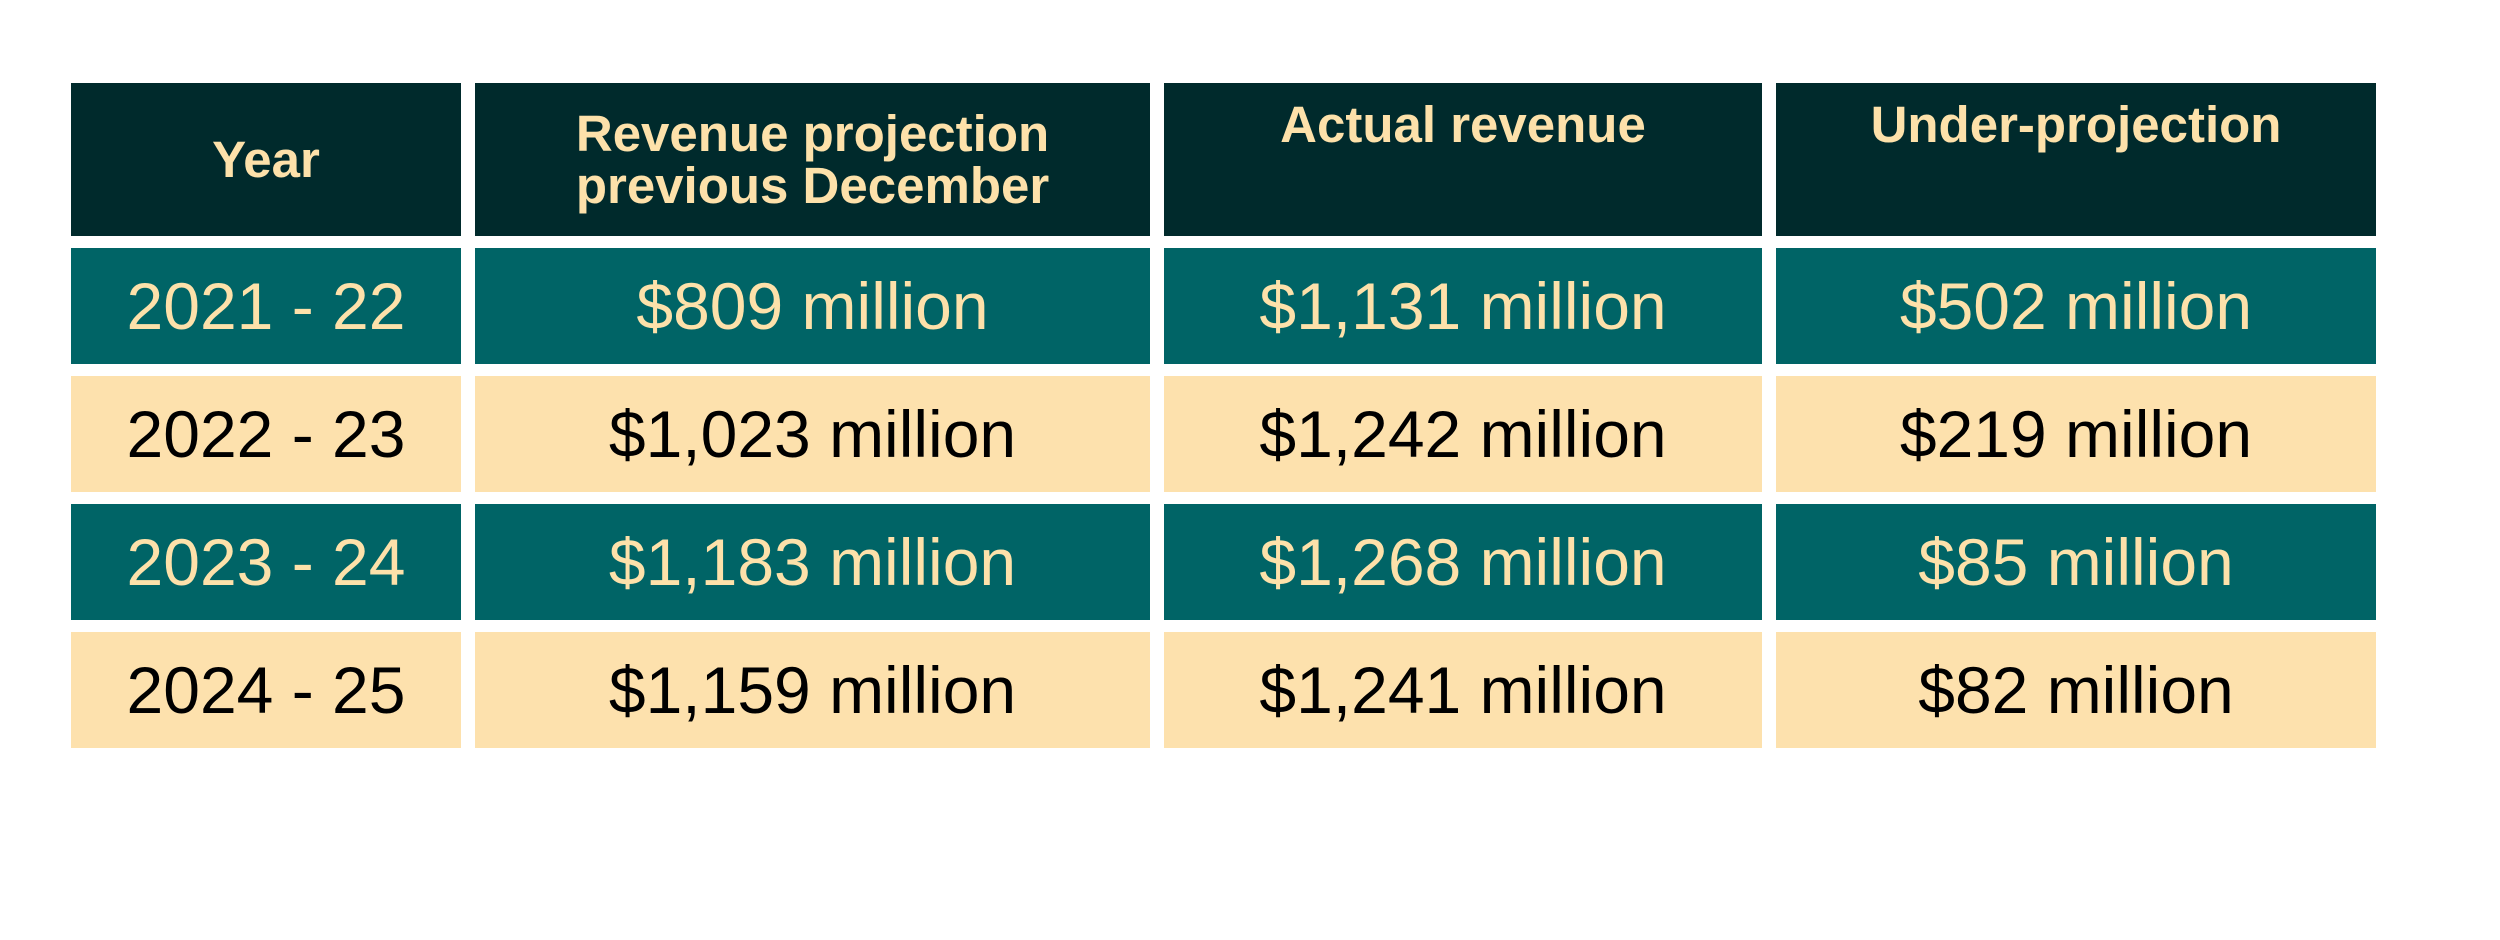 The image size is (2500, 940). What do you see at coordinates (2076, 306) in the screenshot?
I see `table-cell: $502 million` at bounding box center [2076, 306].